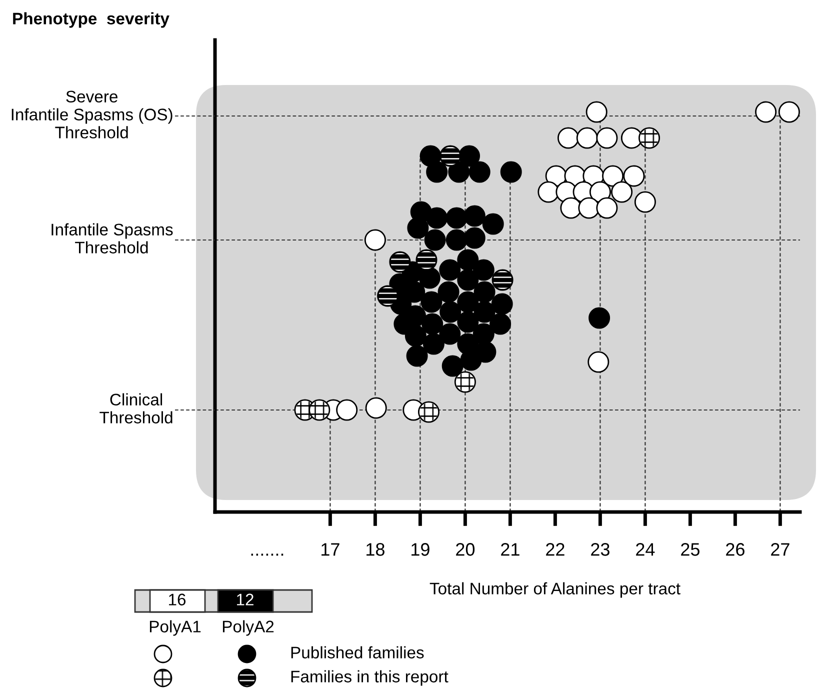 The height and width of the screenshot is (692, 821). What do you see at coordinates (91, 20) in the screenshot?
I see `text: Phenotype severity` at bounding box center [91, 20].